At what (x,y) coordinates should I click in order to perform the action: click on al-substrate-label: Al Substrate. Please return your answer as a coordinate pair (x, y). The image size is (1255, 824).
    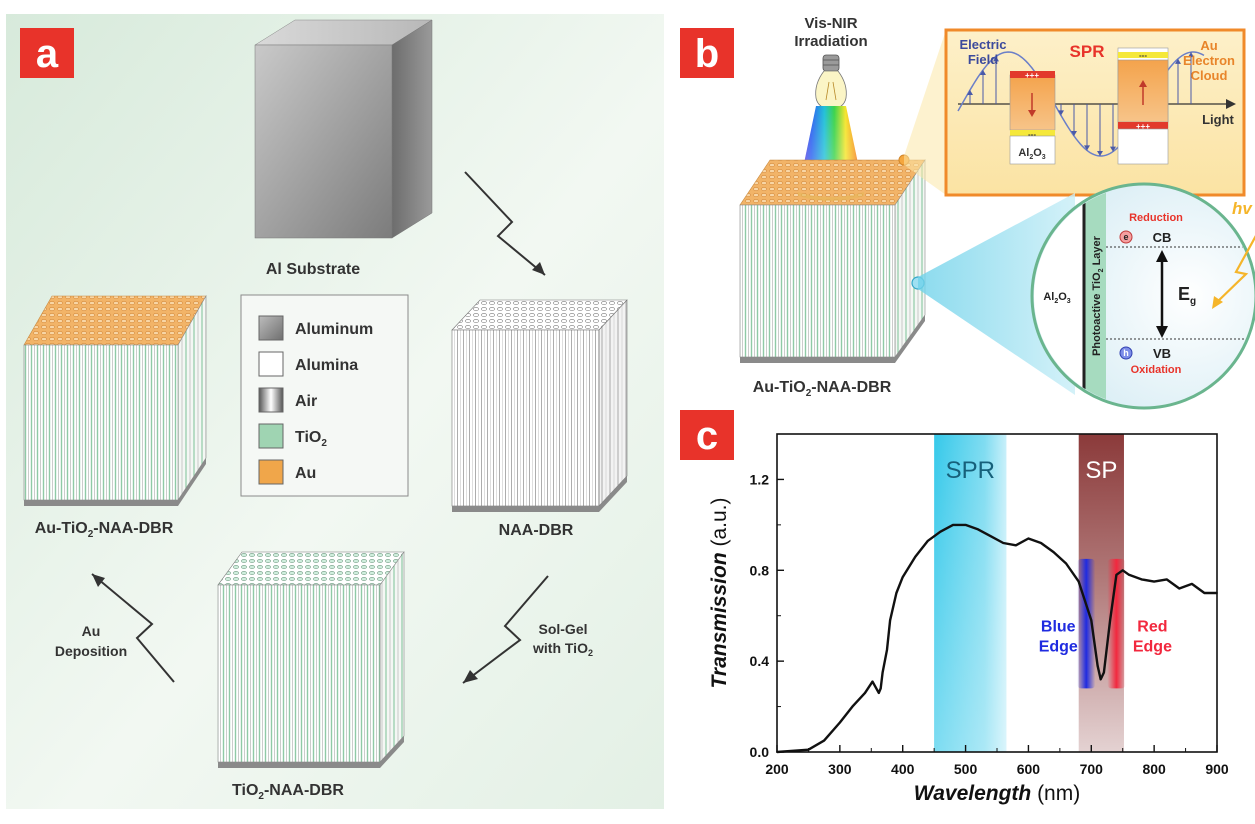
    Looking at the image, I should click on (313, 269).